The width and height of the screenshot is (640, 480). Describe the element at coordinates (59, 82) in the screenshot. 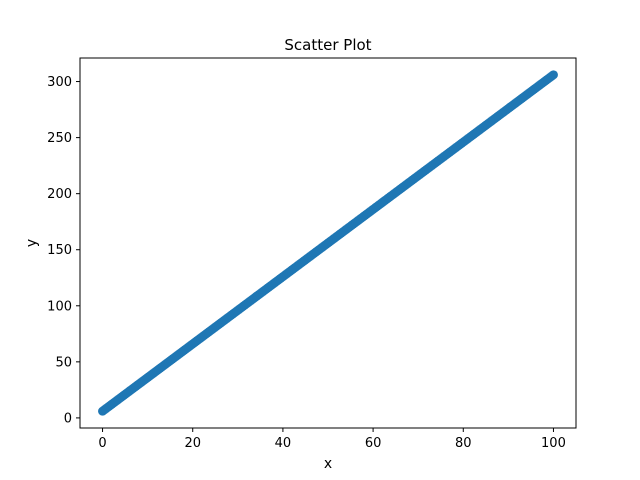

I see `y-tick-label: 300` at that location.